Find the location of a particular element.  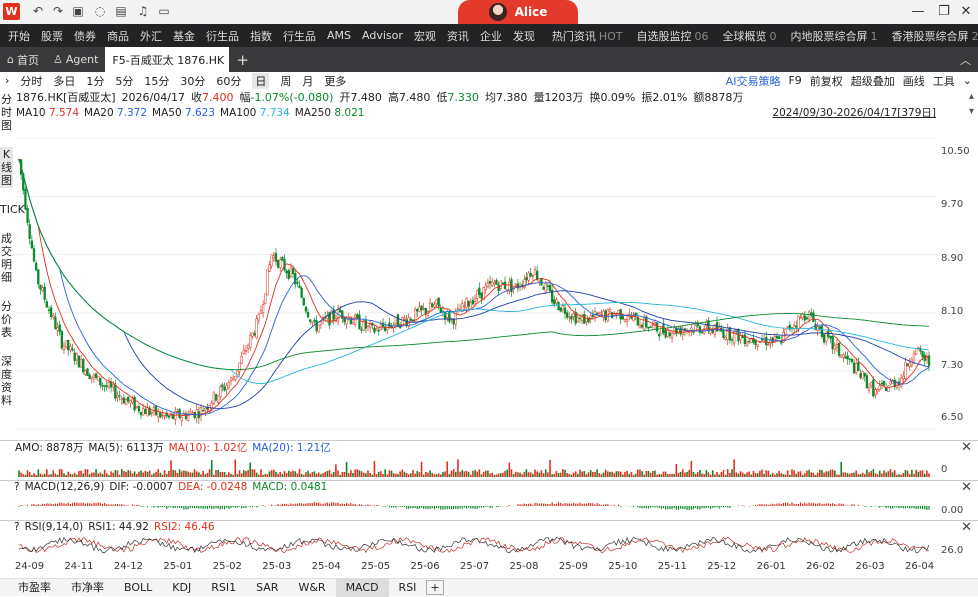

period-button-selected: 日 is located at coordinates (260, 81).